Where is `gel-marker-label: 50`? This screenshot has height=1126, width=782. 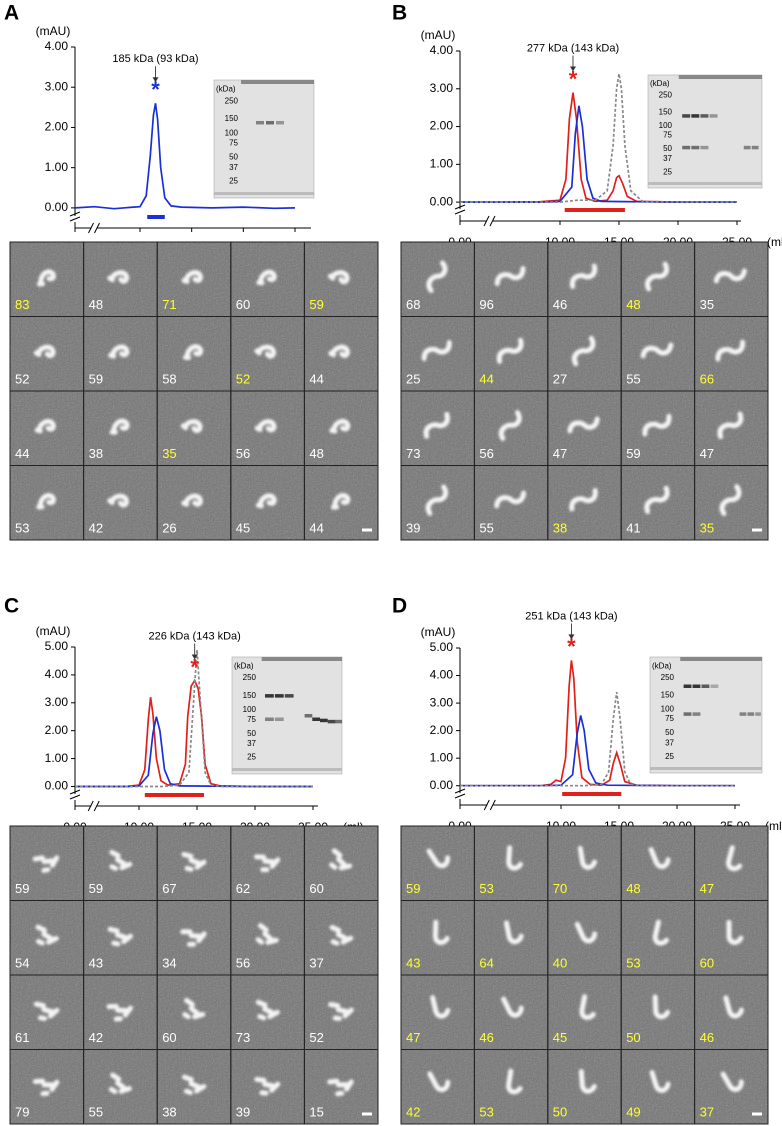
gel-marker-label: 50 is located at coordinates (669, 732).